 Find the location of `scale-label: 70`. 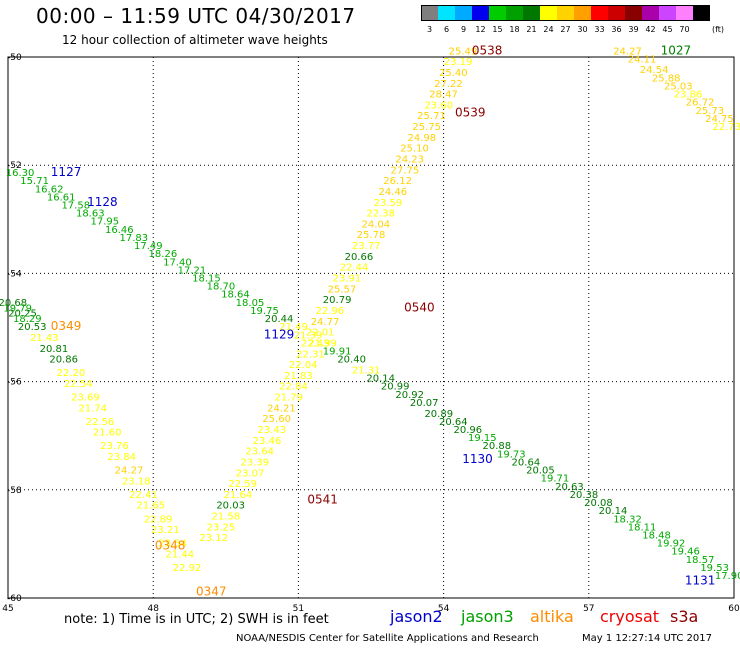

scale-label: 70 is located at coordinates (684, 29).